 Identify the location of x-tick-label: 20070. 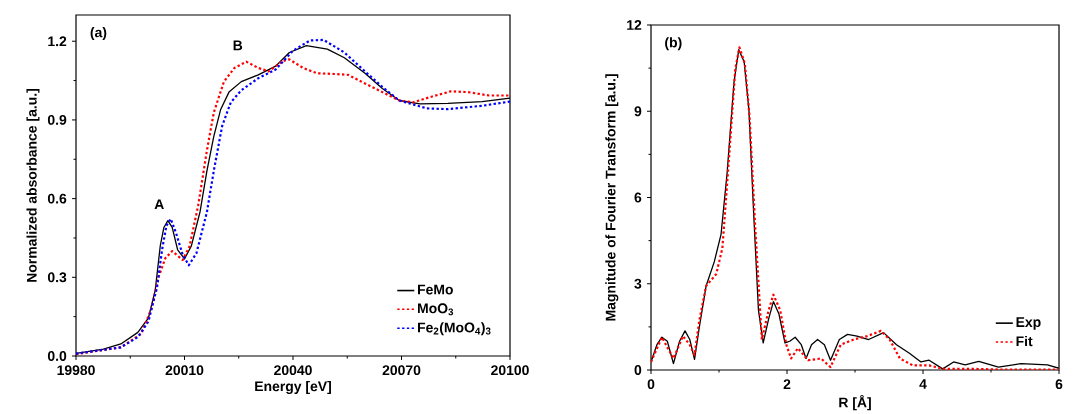
(401, 370).